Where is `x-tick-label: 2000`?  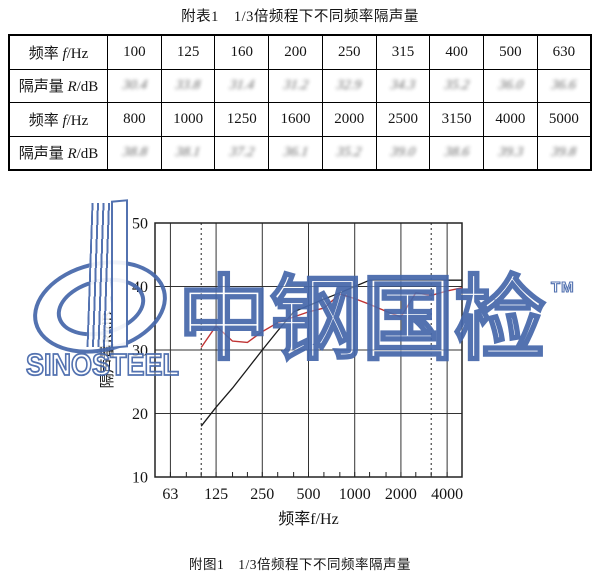
x-tick-label: 2000 is located at coordinates (401, 494).